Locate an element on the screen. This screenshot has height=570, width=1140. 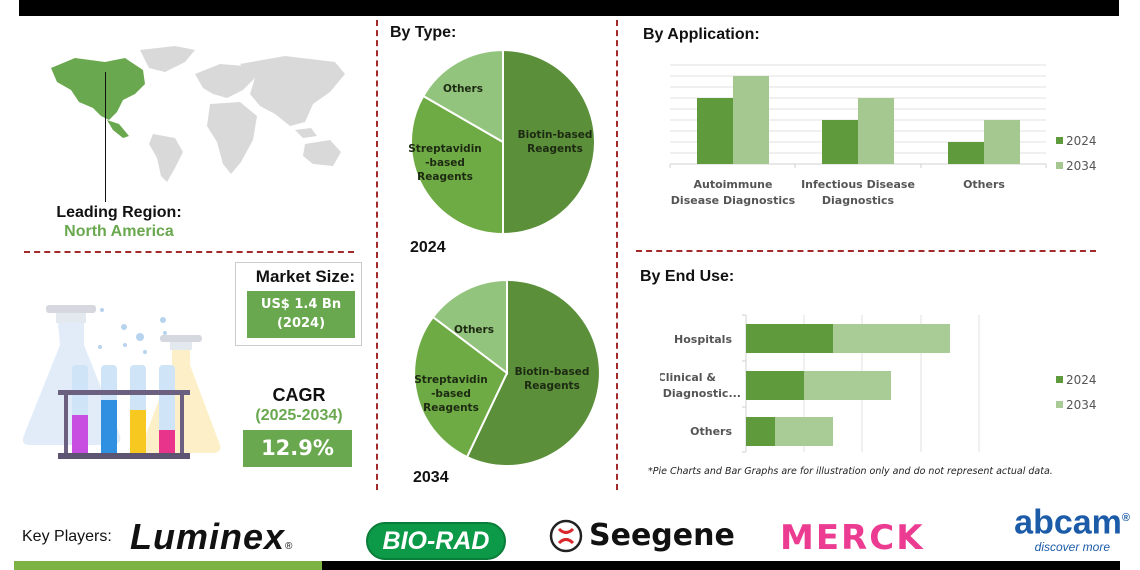
abcam-logo-text: abcam is located at coordinates (1068, 522).